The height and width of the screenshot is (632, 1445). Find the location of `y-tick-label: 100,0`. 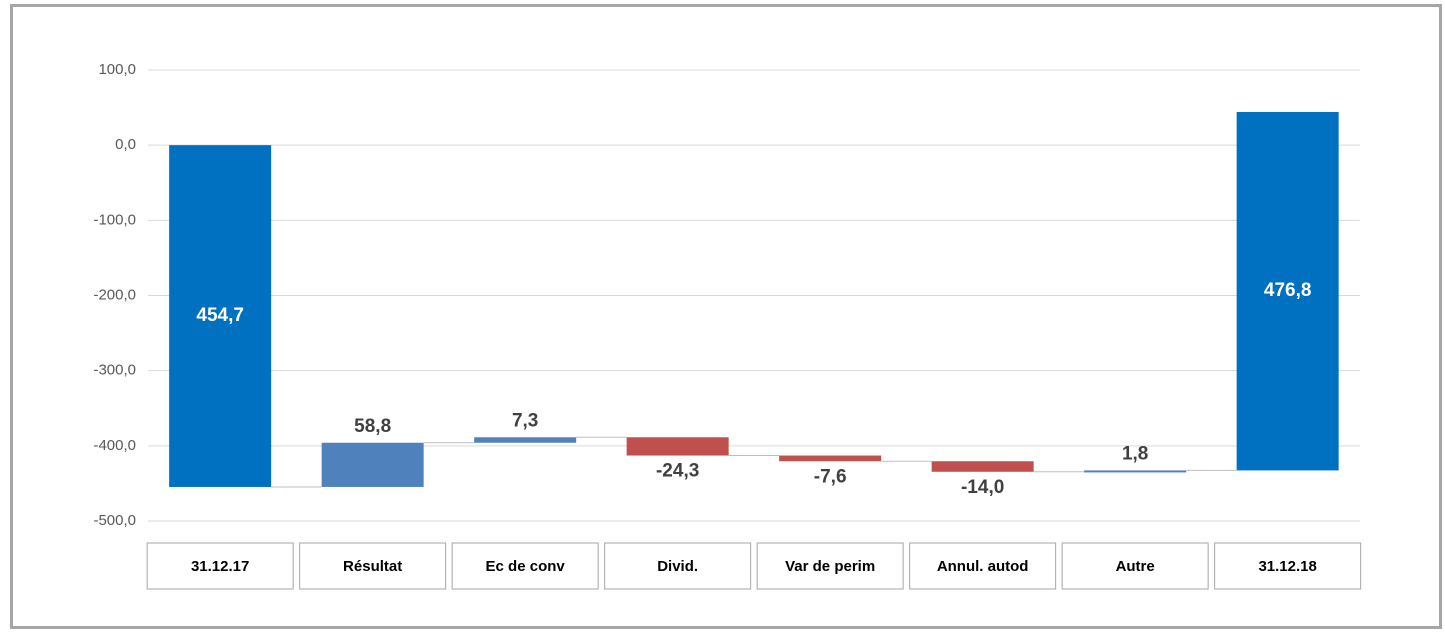

y-tick-label: 100,0 is located at coordinates (117, 69).